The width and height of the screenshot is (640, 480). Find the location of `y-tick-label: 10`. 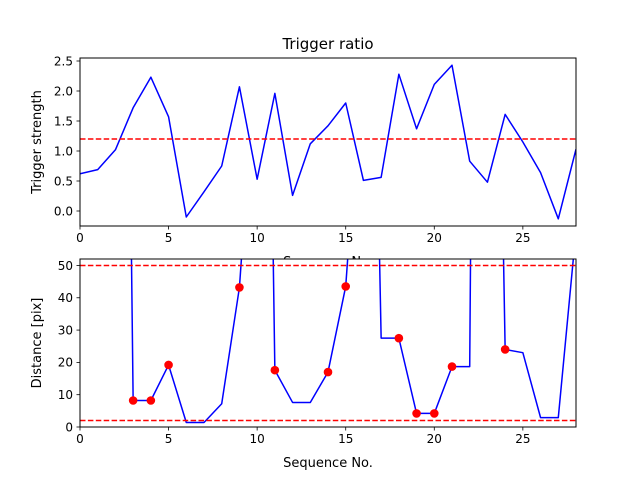

y-tick-label: 10 is located at coordinates (65, 395).